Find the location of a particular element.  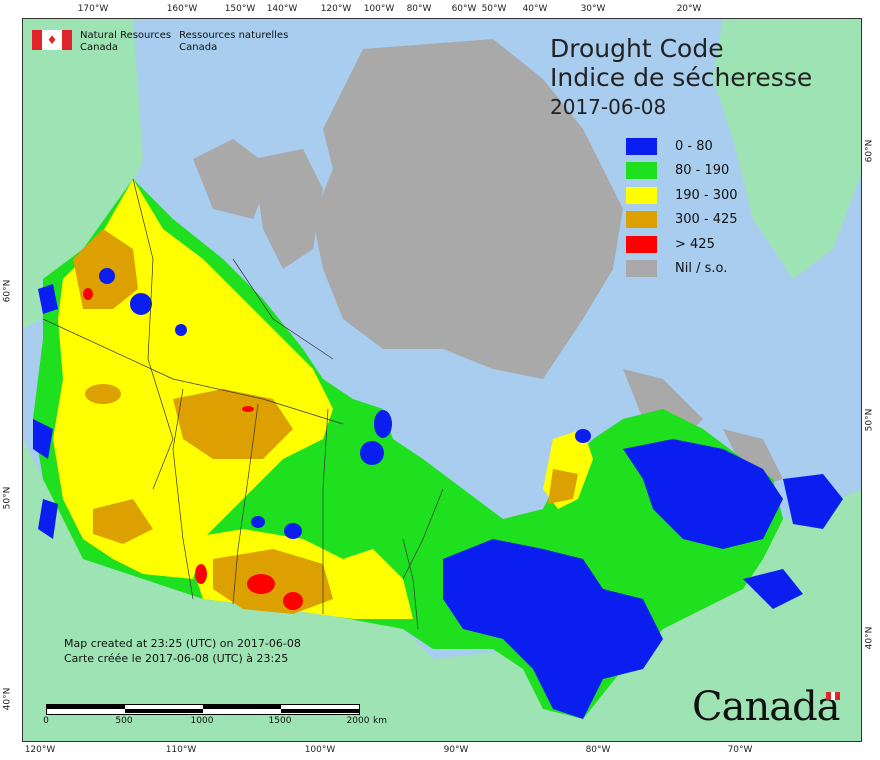

credit-english: Map created at 23:25 (UTC) on 2017-06-08 is located at coordinates (182, 643).